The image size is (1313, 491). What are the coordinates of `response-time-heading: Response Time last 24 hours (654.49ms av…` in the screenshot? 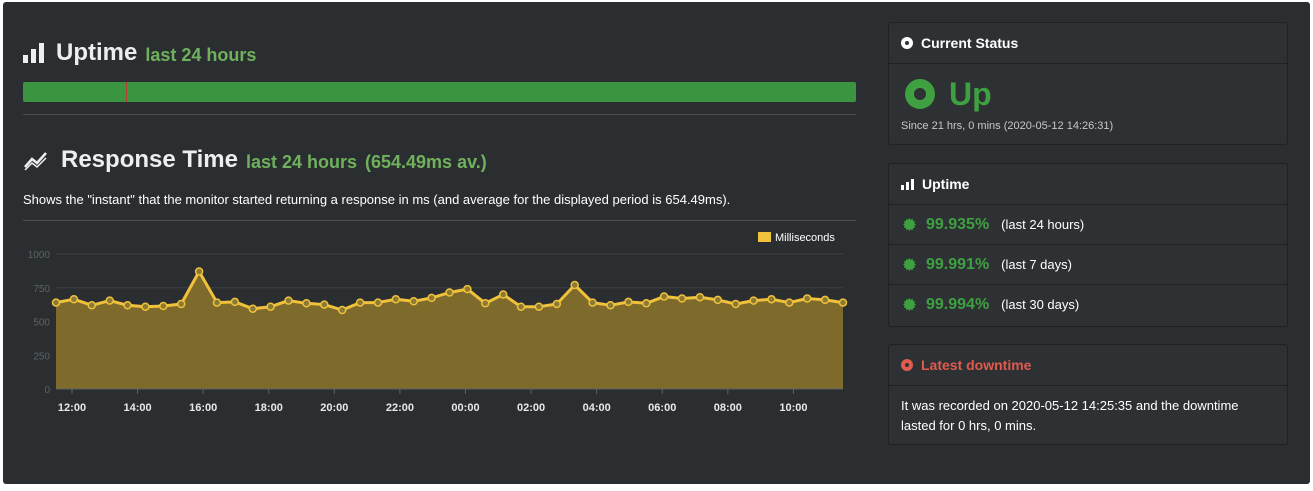 It's located at (255, 160).